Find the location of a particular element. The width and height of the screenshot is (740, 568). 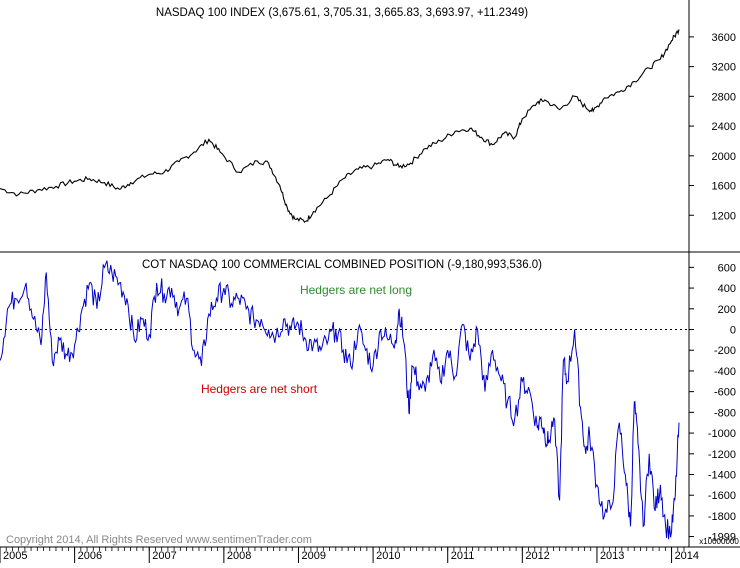

cot-y-tick-label: 400 is located at coordinates (727, 289).